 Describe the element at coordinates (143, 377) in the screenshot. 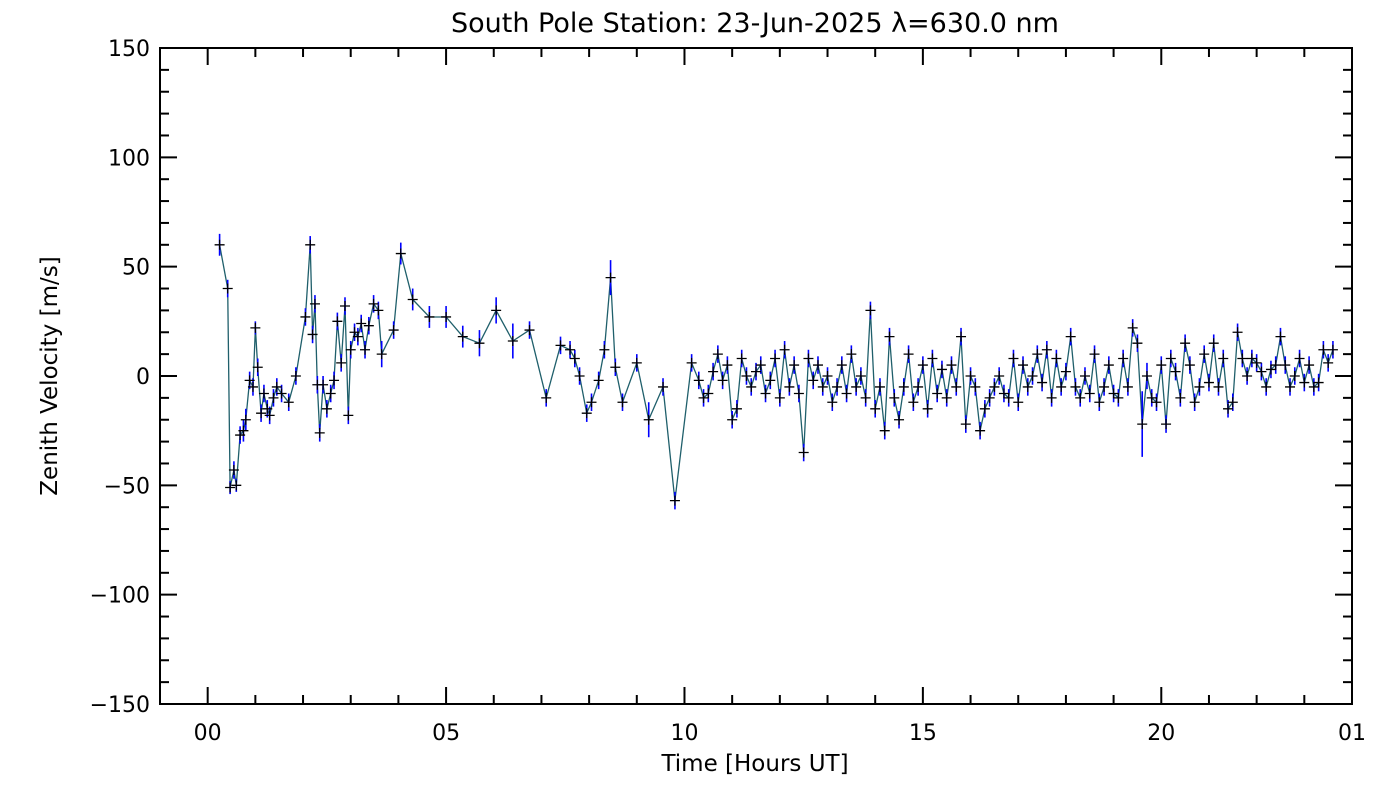

I see `y-tick-label: 0` at that location.